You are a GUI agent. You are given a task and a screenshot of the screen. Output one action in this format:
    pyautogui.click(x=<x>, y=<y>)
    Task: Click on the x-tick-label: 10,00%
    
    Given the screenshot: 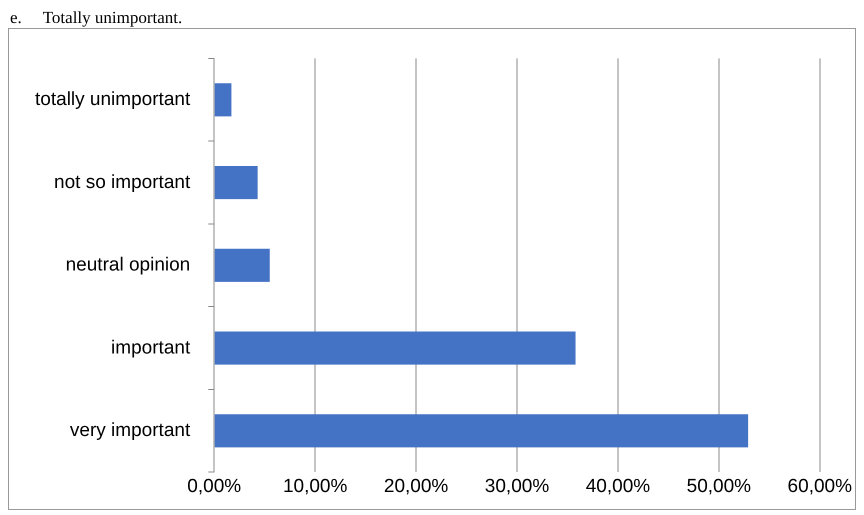 What is the action you would take?
    pyautogui.click(x=315, y=486)
    